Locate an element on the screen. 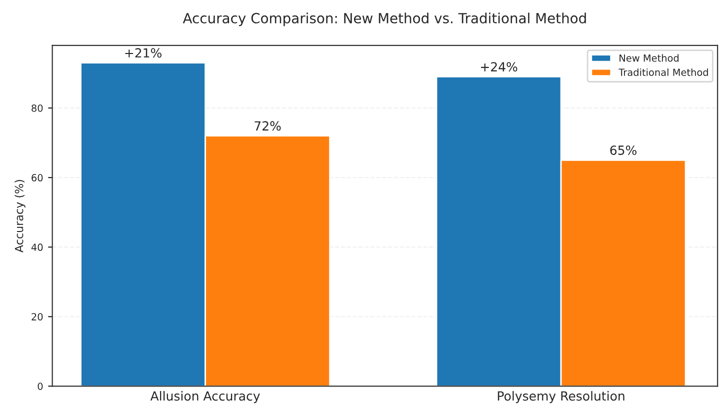 Image resolution: width=727 pixels, height=413 pixels. annotation: +24% is located at coordinates (499, 67).